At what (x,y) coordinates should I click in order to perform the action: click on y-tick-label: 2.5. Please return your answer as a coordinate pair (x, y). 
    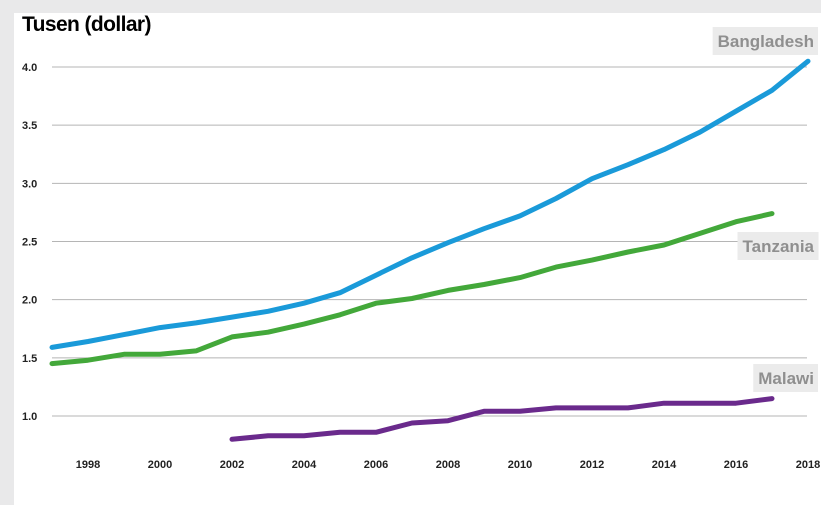
    Looking at the image, I should click on (29, 243).